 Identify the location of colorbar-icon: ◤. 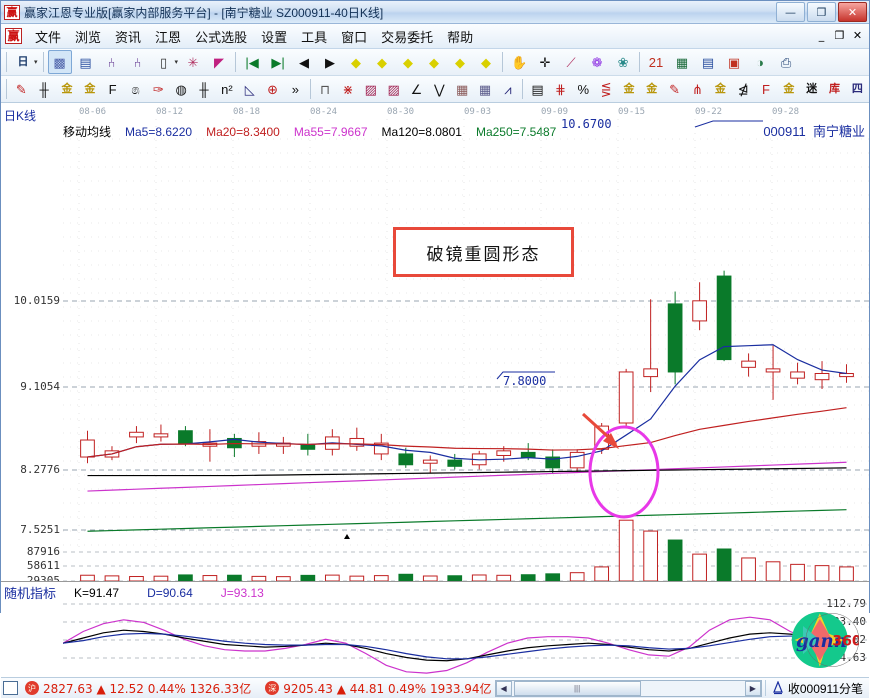
(219, 62).